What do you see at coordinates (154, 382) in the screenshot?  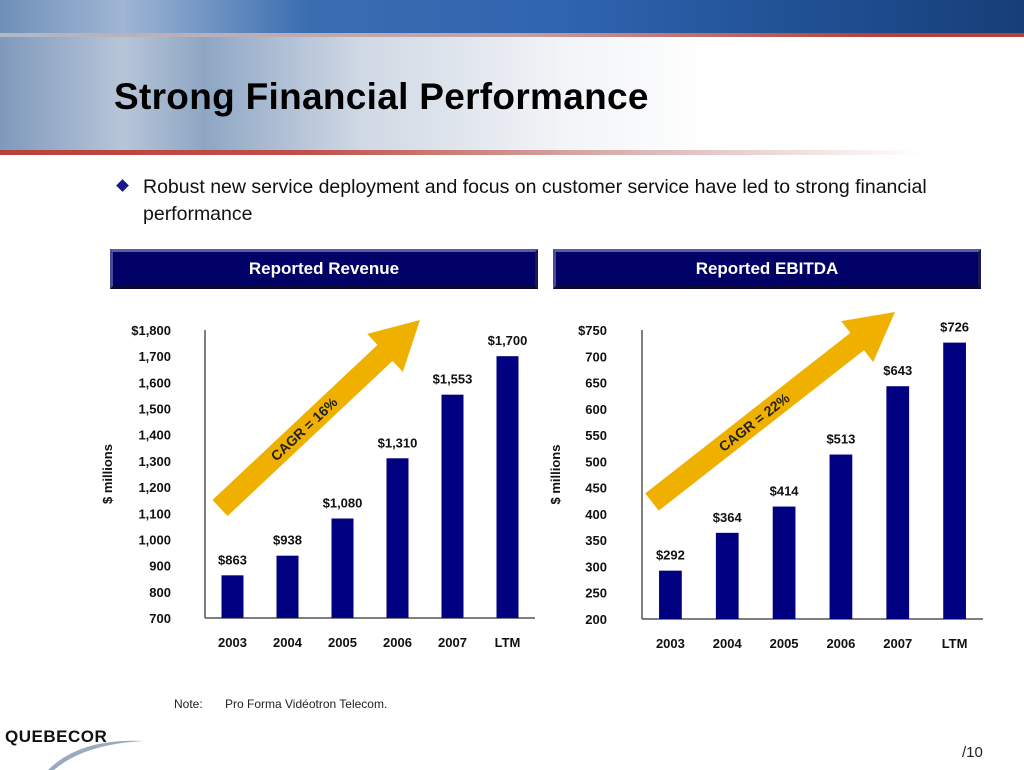 I see `y-tick-label: 1,600` at bounding box center [154, 382].